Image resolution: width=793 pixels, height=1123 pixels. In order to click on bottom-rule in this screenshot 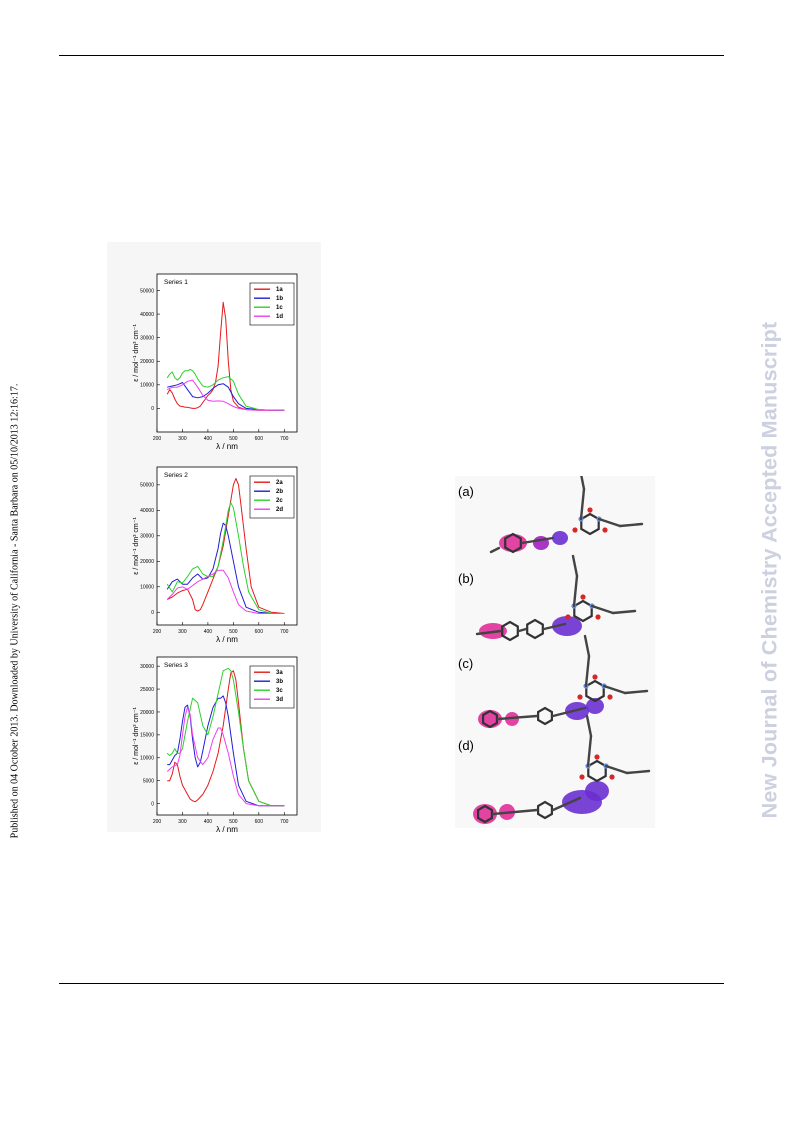, I will do `click(391, 983)`.